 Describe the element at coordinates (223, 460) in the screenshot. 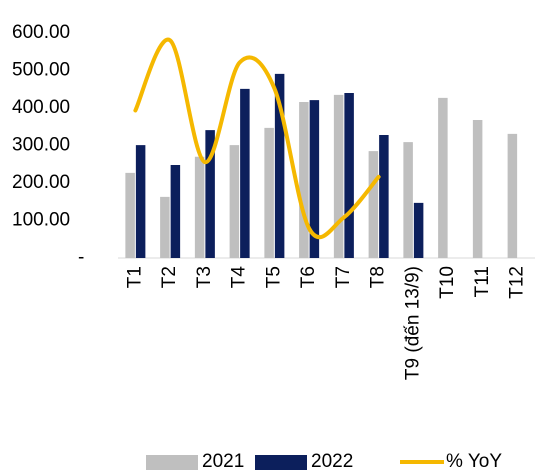

I see `legend-label: 2021` at that location.